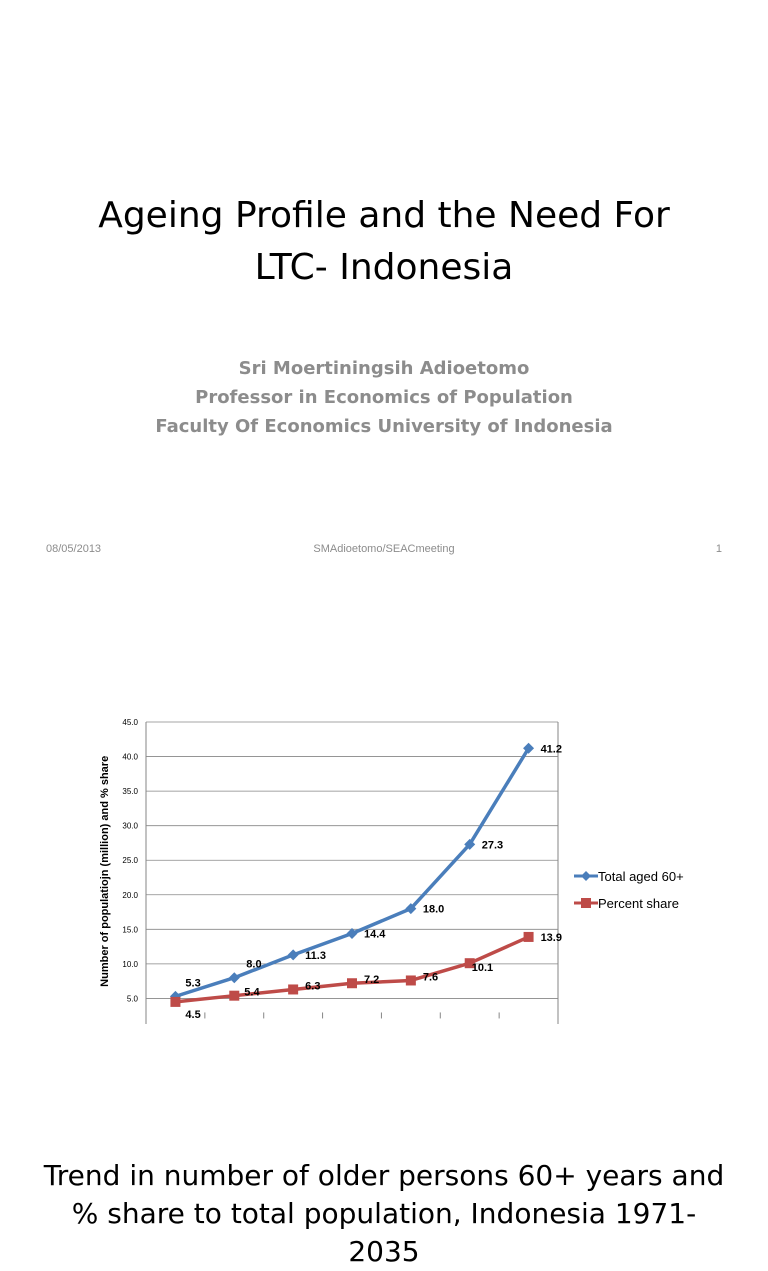  I want to click on data-label: 5.4, so click(252, 993).